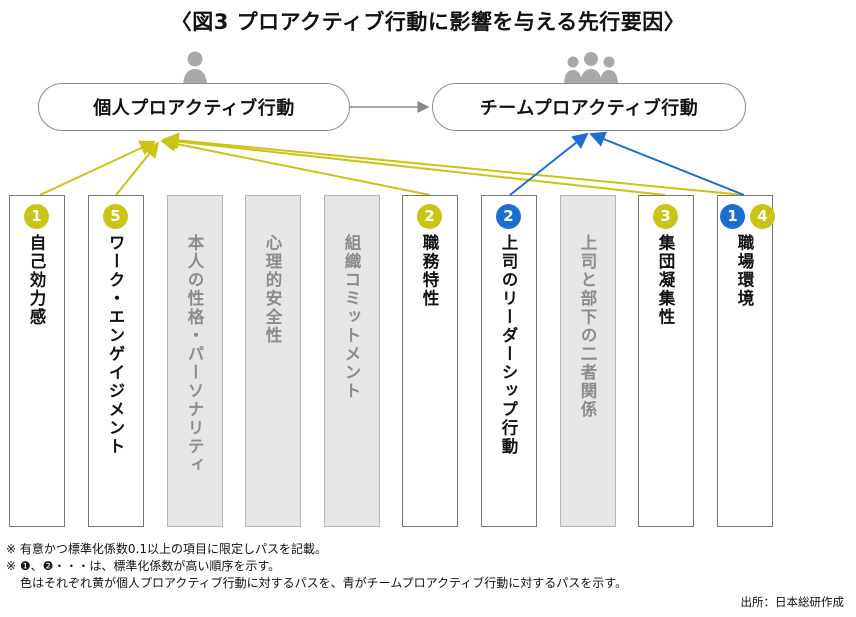  Describe the element at coordinates (792, 602) in the screenshot. I see `source-credit: 出所：日本総研作成` at that location.